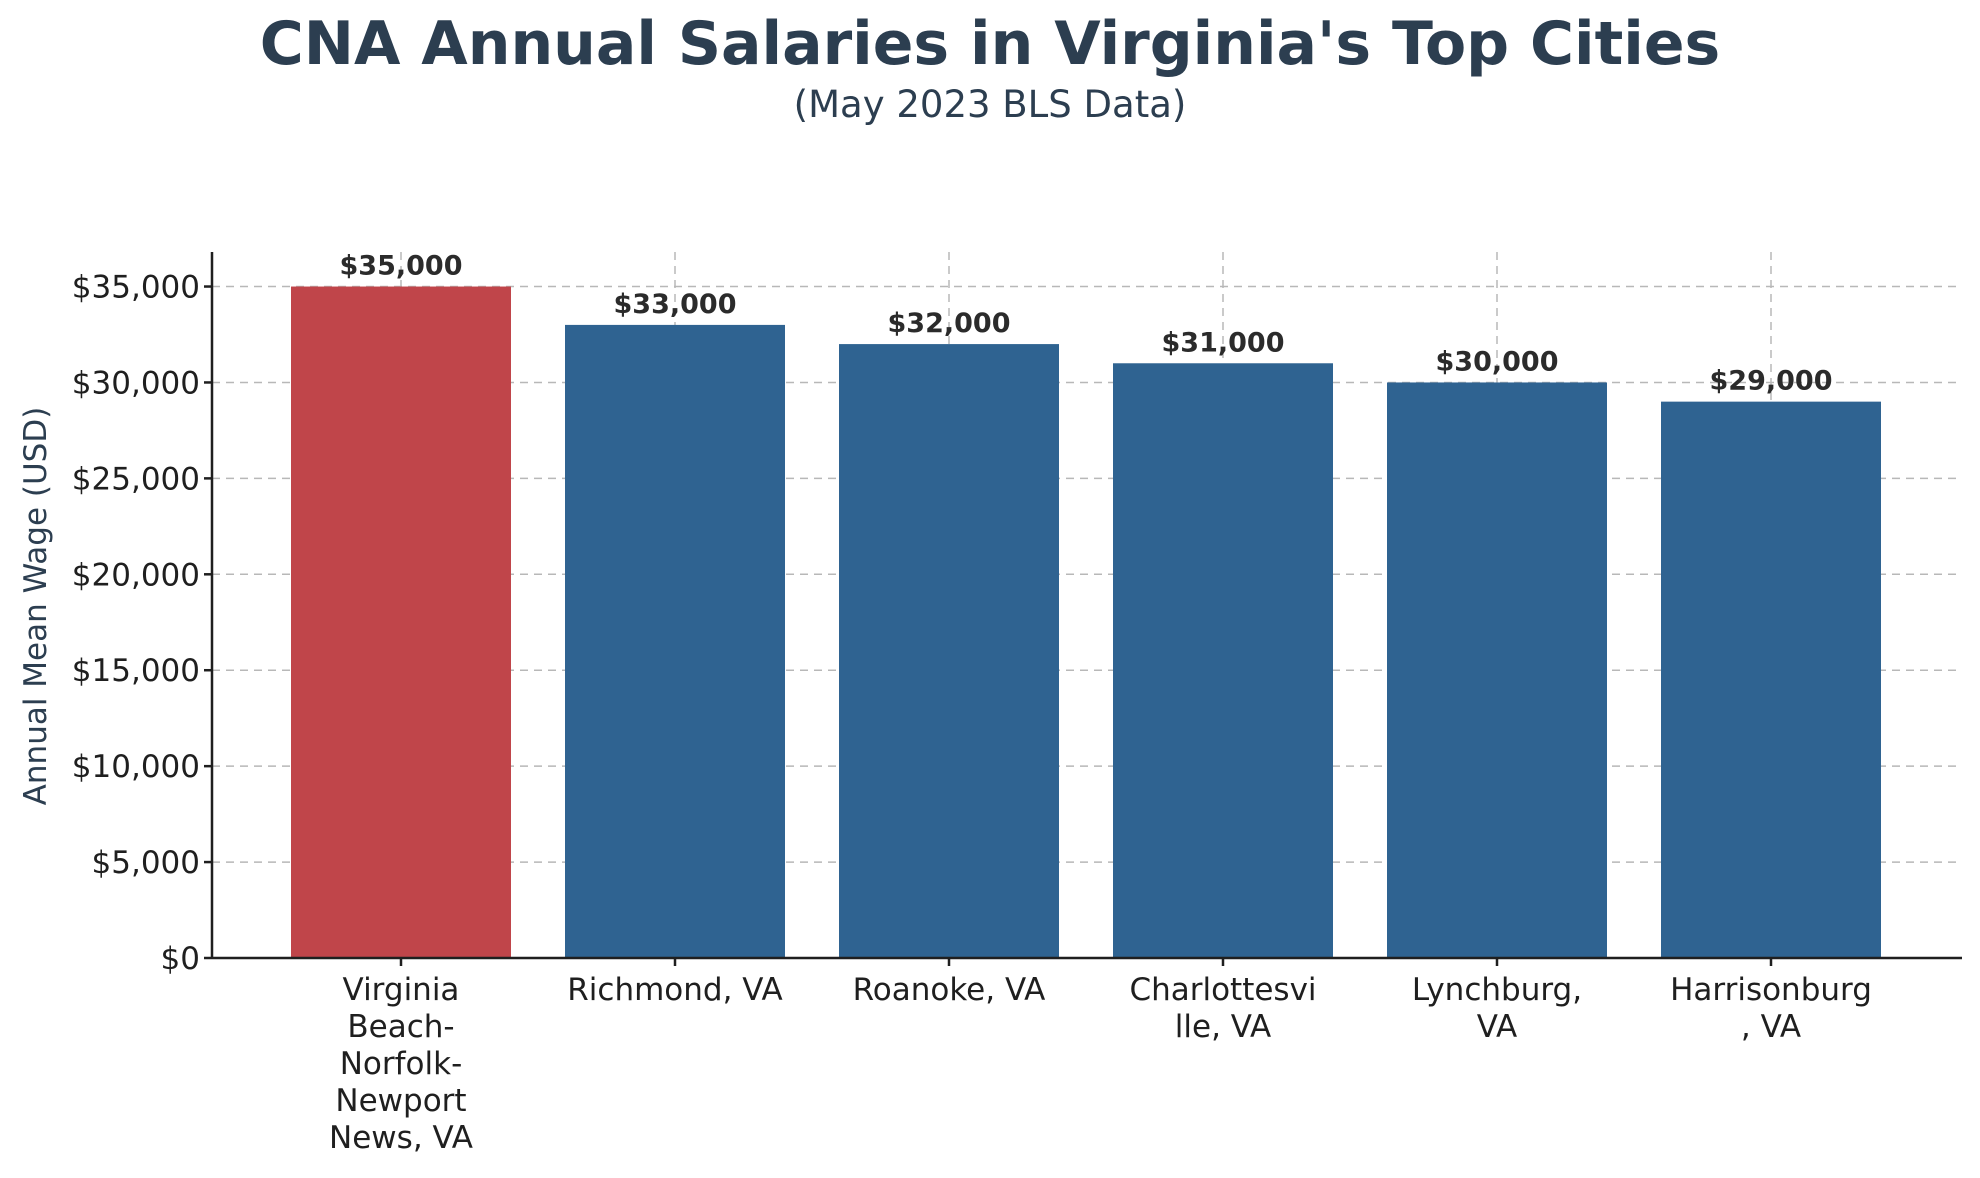 This screenshot has width=1980, height=1178. I want to click on bar-value-label: $29,000, so click(1771, 381).